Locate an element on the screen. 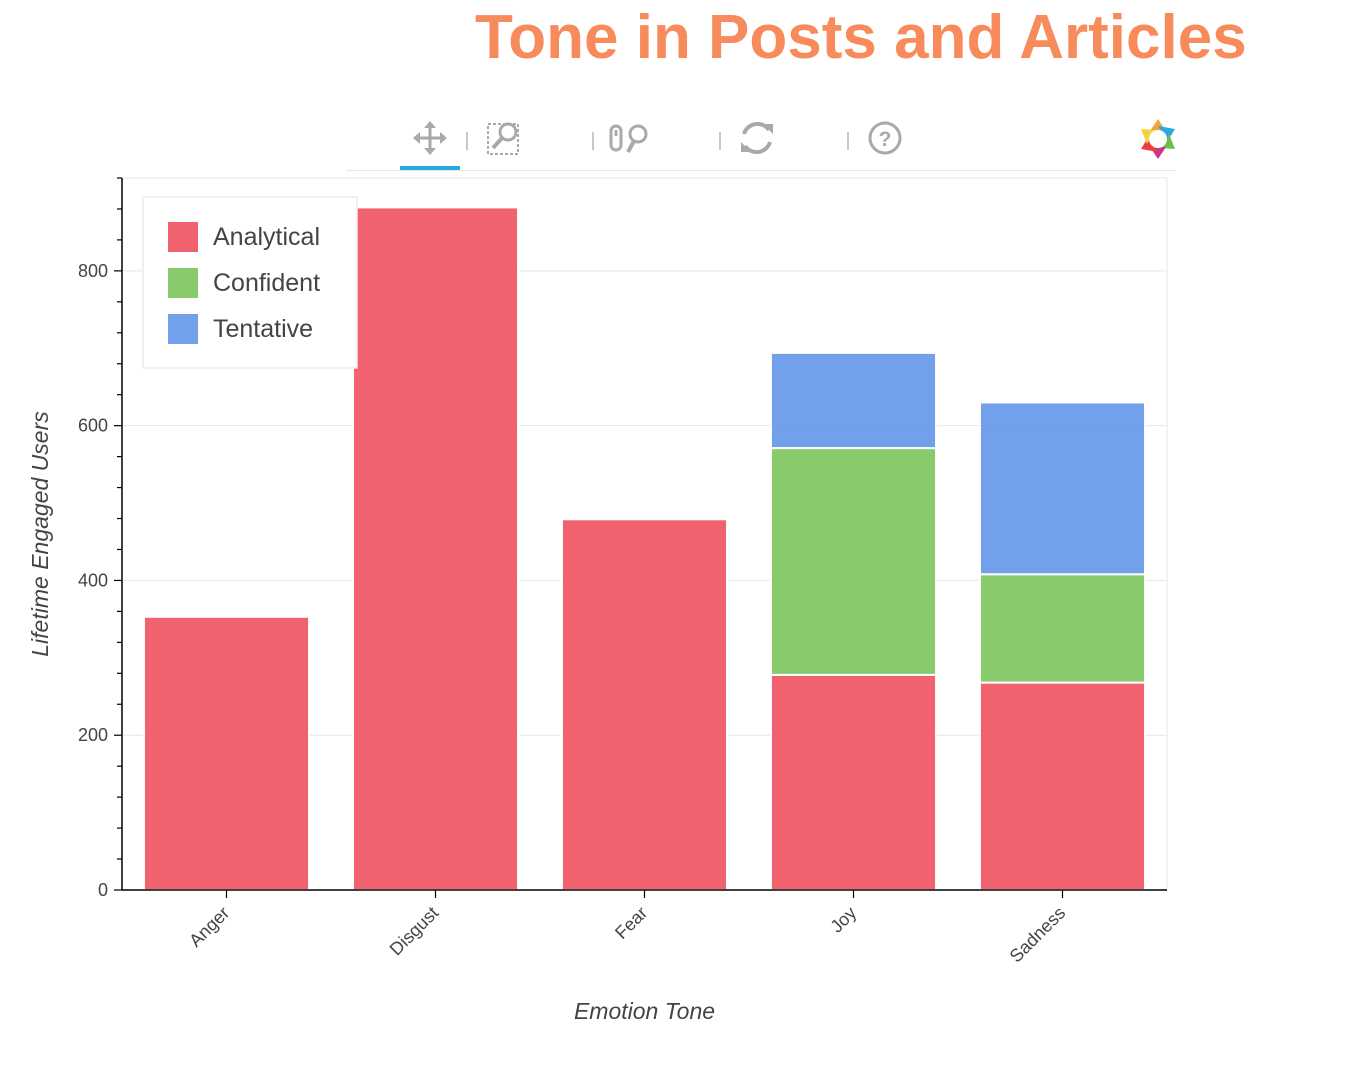  bar-confident-sadness is located at coordinates (1062, 628).